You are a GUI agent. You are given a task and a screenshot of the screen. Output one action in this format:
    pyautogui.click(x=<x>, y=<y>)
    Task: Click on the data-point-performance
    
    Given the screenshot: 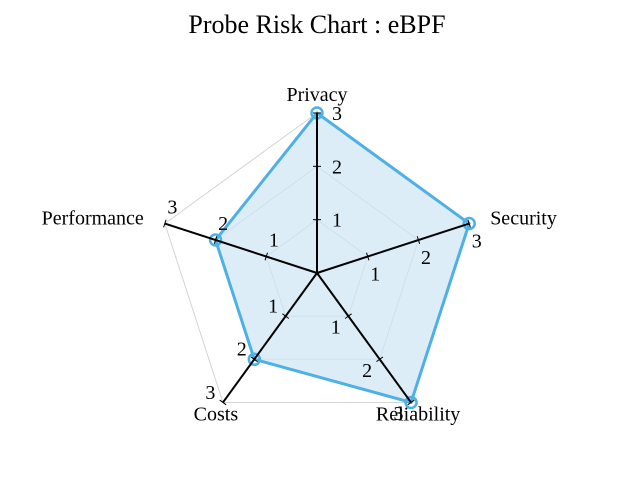 What is the action you would take?
    pyautogui.click(x=215, y=240)
    